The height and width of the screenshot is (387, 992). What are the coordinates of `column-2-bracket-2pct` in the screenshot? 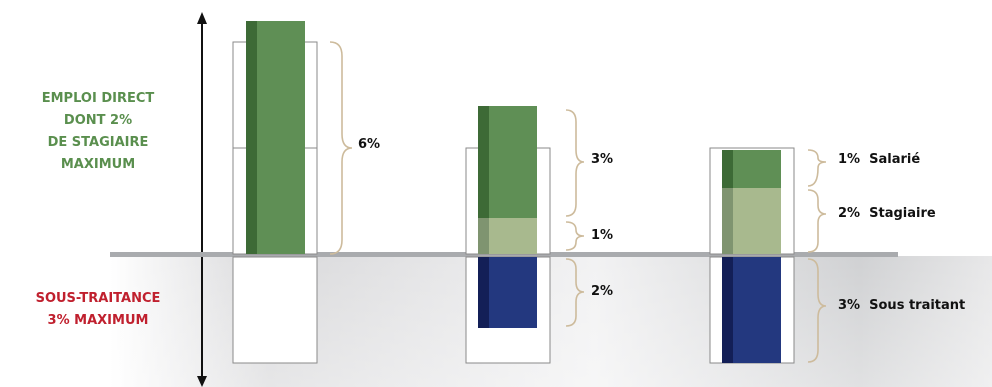 It's located at (575, 292).